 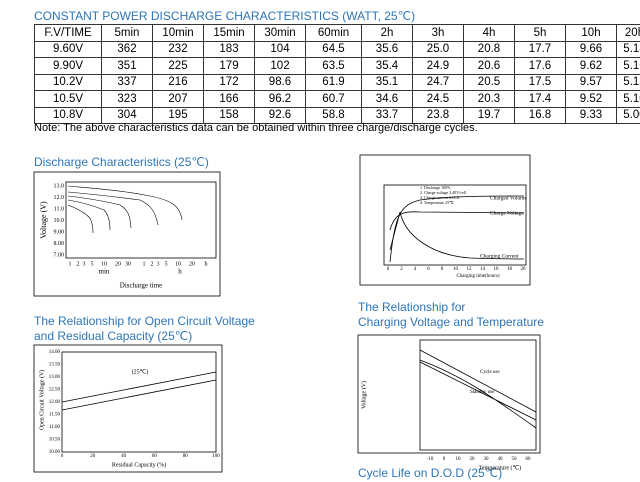 I want to click on y-tick-label: 11.00, so click(x=55, y=427).